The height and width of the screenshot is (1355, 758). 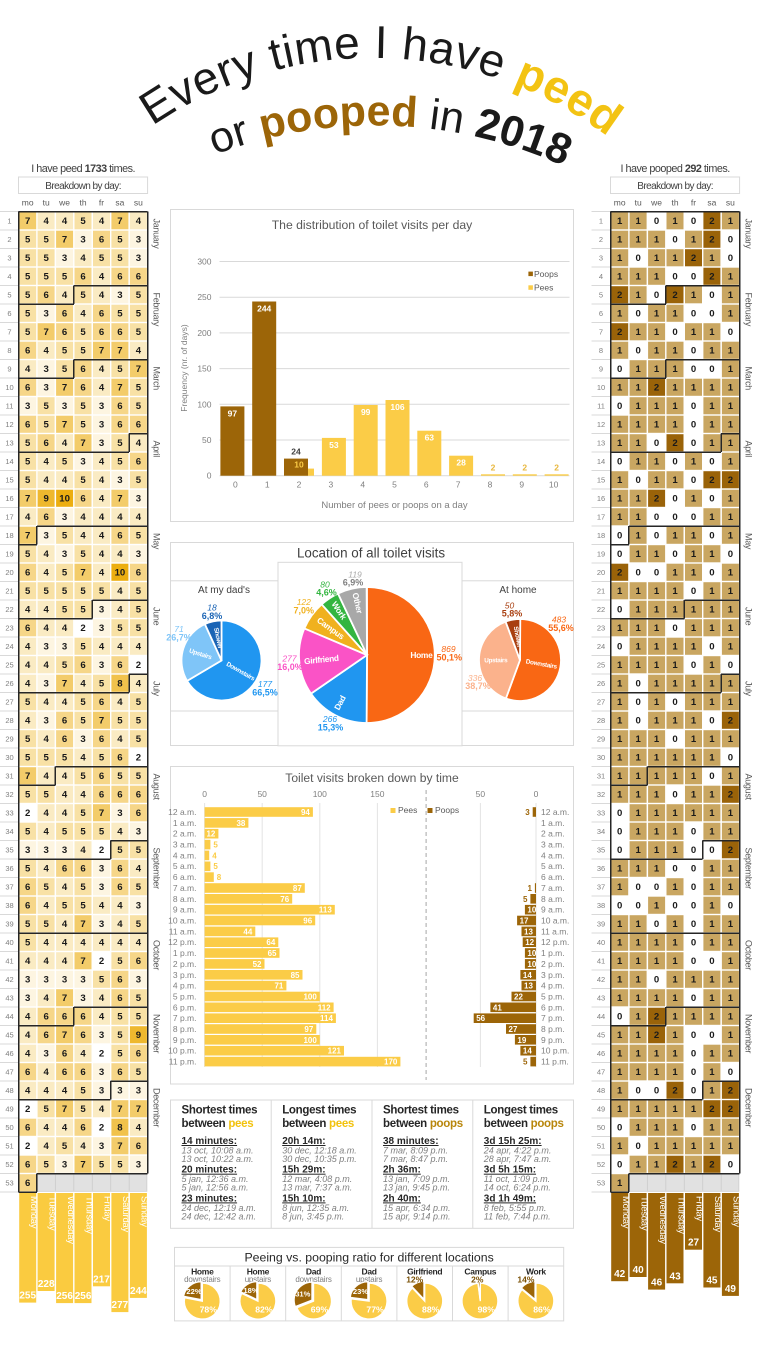 What do you see at coordinates (184, 368) in the screenshot?
I see `svg-text: Frequency (nr. of days)` at bounding box center [184, 368].